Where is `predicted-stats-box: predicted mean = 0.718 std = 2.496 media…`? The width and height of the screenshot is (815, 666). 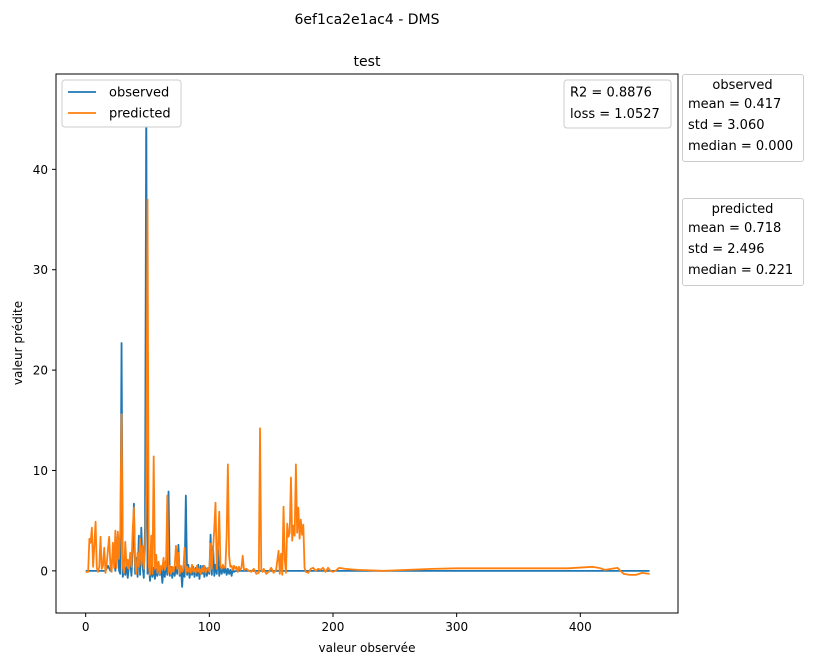
predicted-stats-box: predicted mean = 0.718 std = 2.496 media… is located at coordinates (743, 242).